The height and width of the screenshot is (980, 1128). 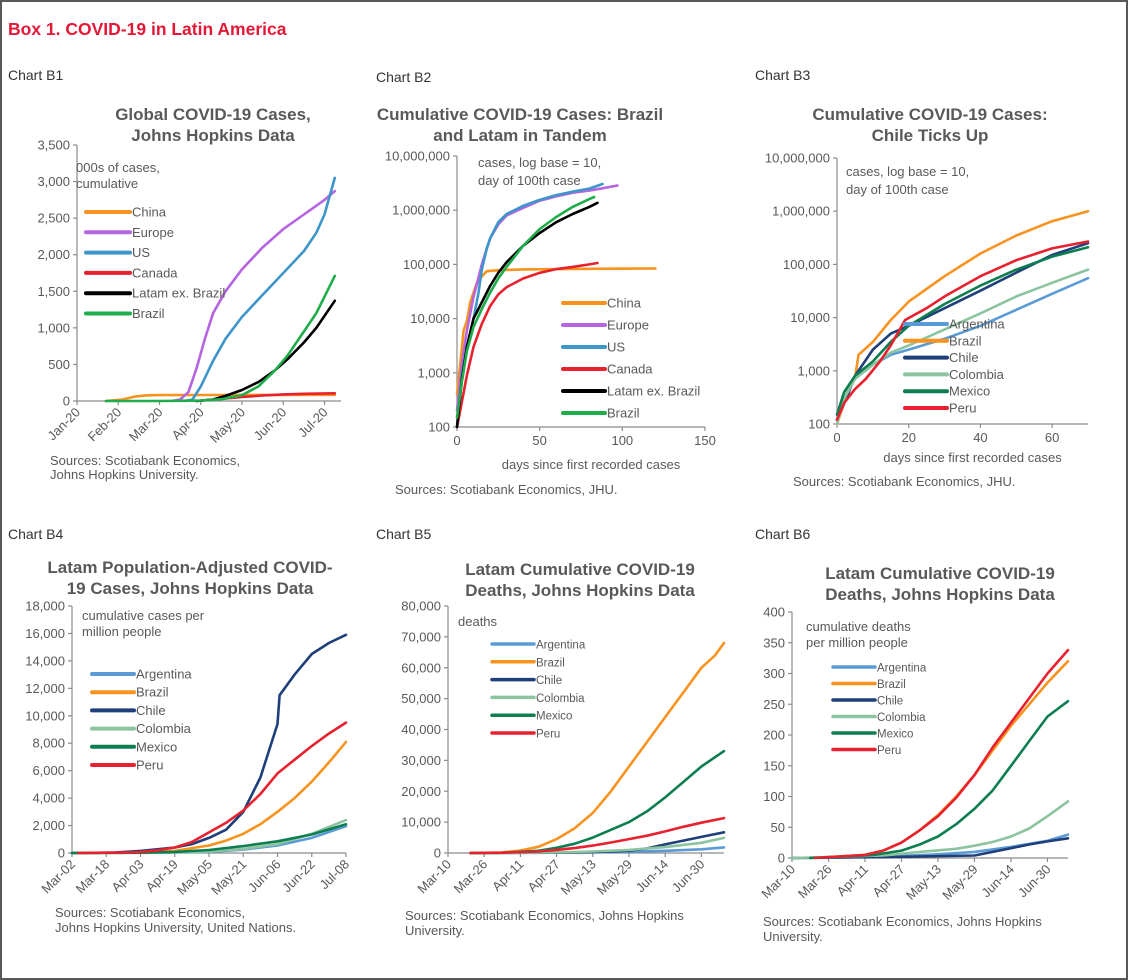 I want to click on y-tick-label: 1,500, so click(x=53, y=291).